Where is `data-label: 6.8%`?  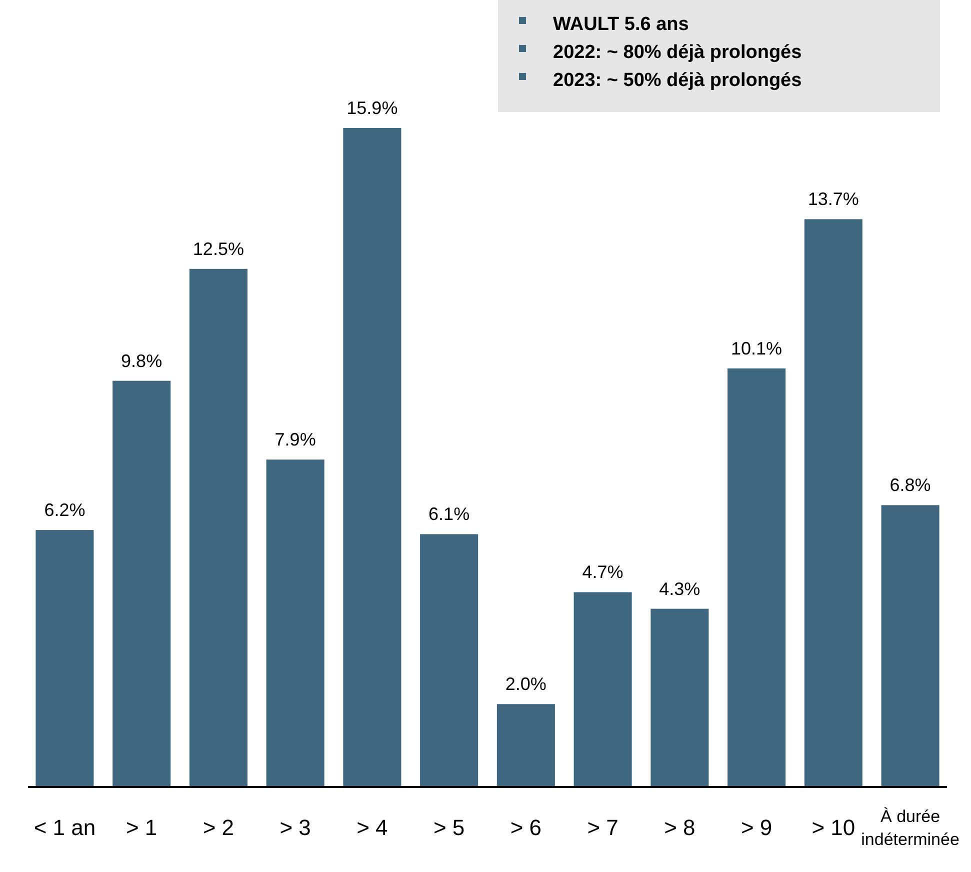
data-label: 6.8% is located at coordinates (910, 485).